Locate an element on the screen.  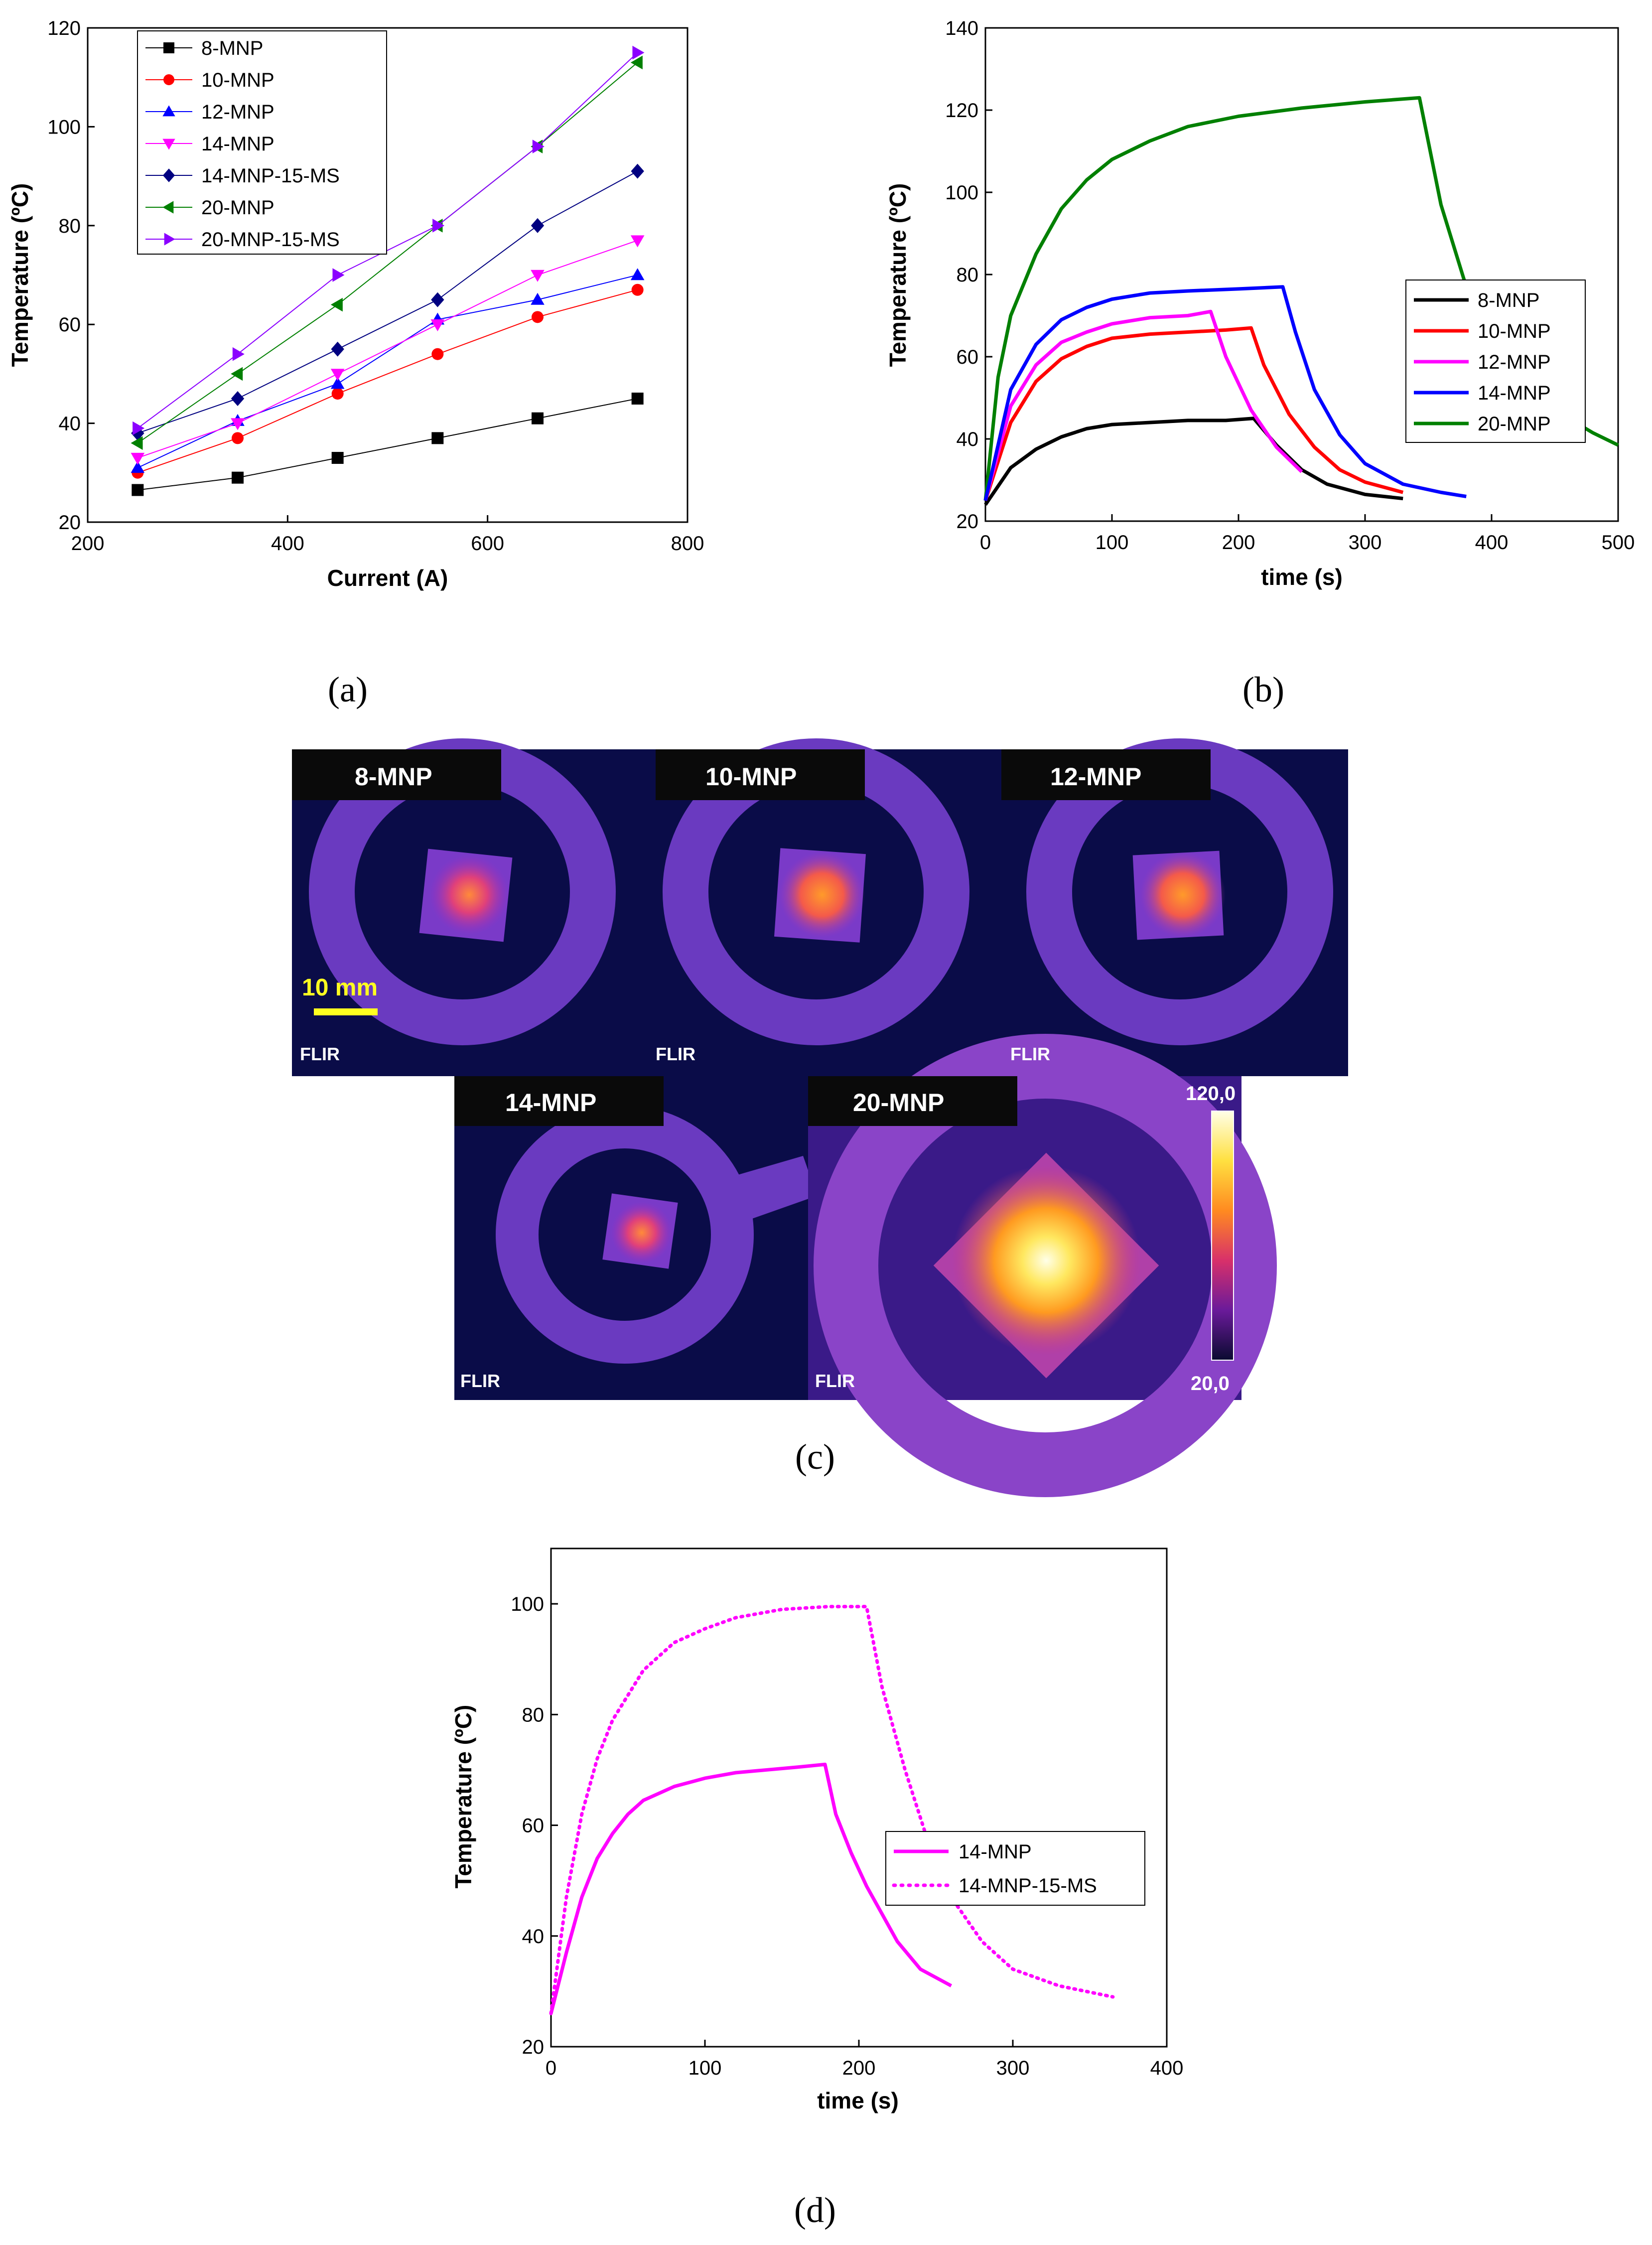
flir-logo-2: FLIR is located at coordinates (675, 1054).